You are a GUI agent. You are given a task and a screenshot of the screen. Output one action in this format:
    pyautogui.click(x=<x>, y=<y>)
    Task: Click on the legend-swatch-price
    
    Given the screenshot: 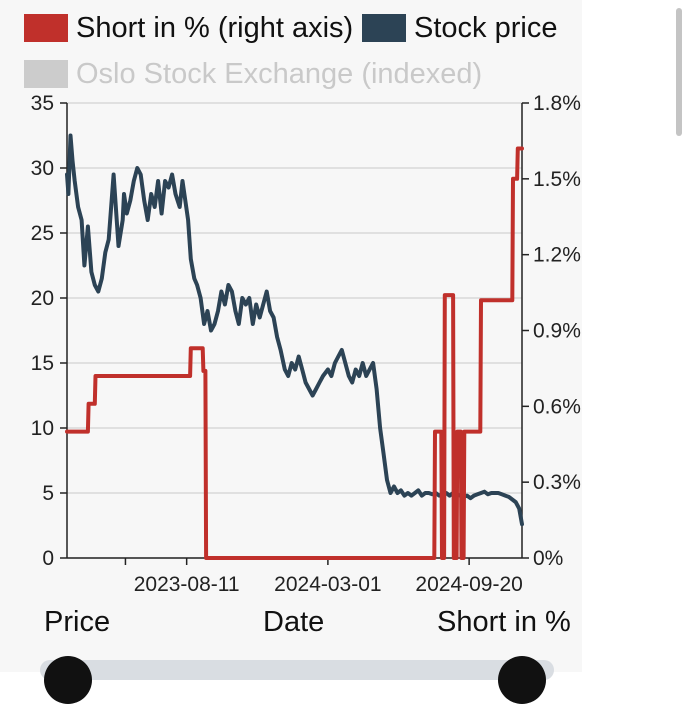 What is the action you would take?
    pyautogui.click(x=384, y=28)
    